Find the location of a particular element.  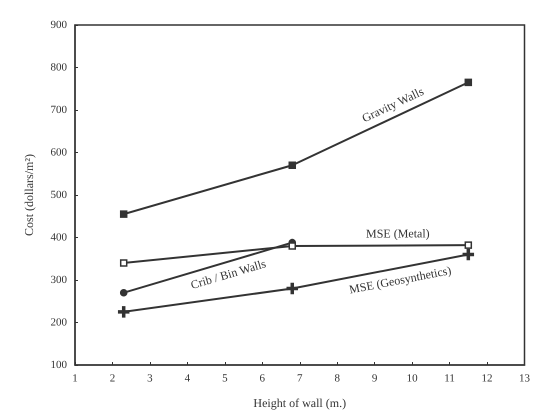

y-tick-label: 600 is located at coordinates (59, 152).